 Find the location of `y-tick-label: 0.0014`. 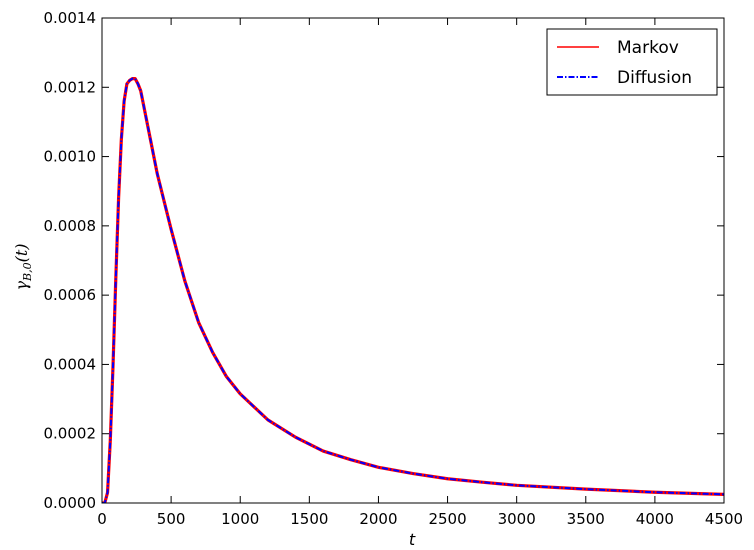

y-tick-label: 0.0014 is located at coordinates (70, 18).